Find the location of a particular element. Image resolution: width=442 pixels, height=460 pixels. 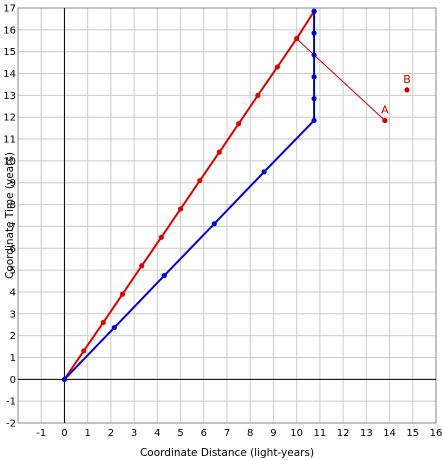

x-tick-label: 13 is located at coordinates (366, 433).